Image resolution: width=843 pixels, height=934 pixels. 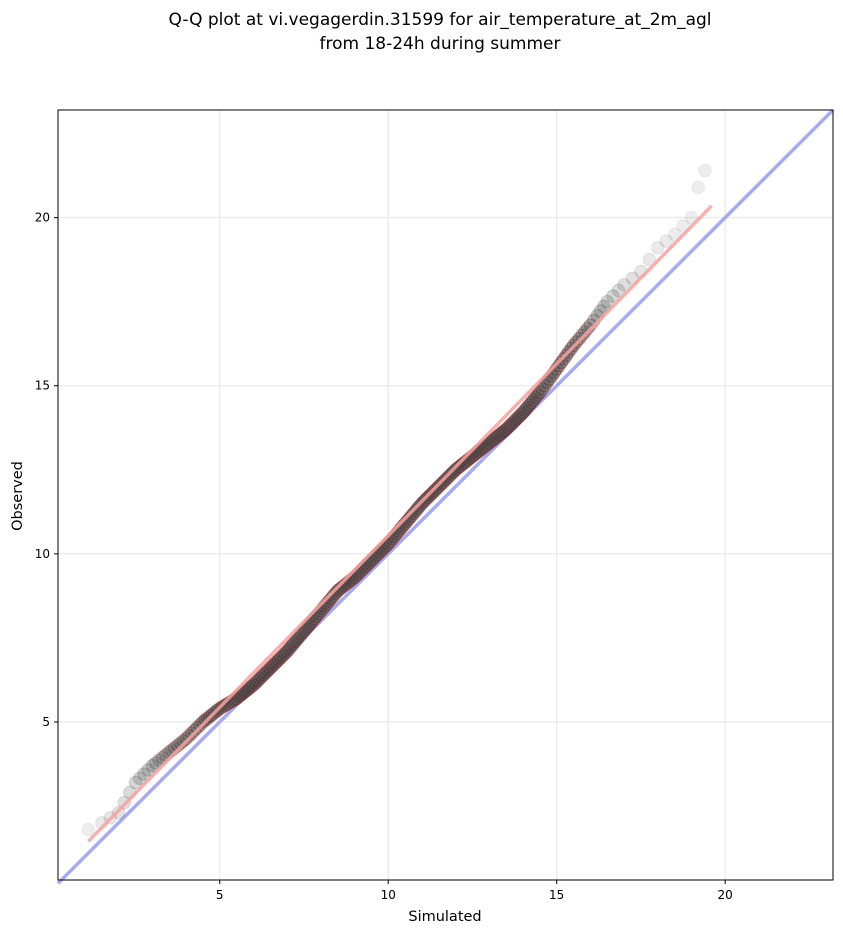 I want to click on x-tick-label: 20, so click(x=725, y=895).